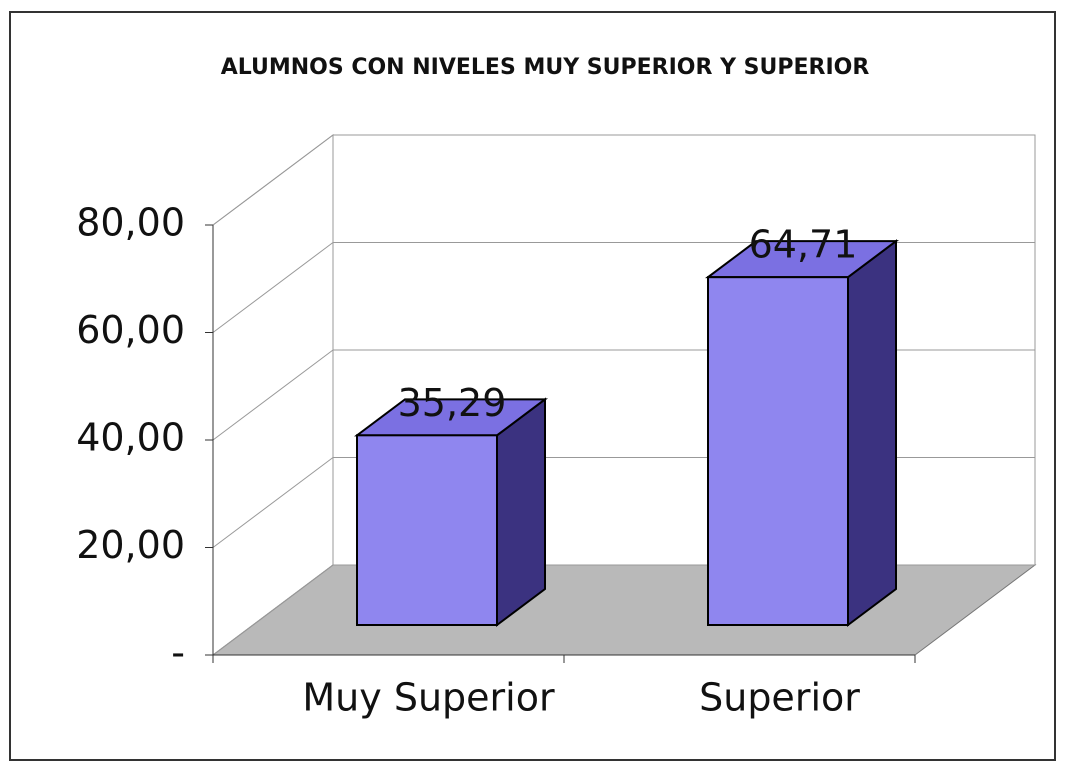 This screenshot has height=766, width=1065. I want to click on y-tick-label: -, so click(178, 653).